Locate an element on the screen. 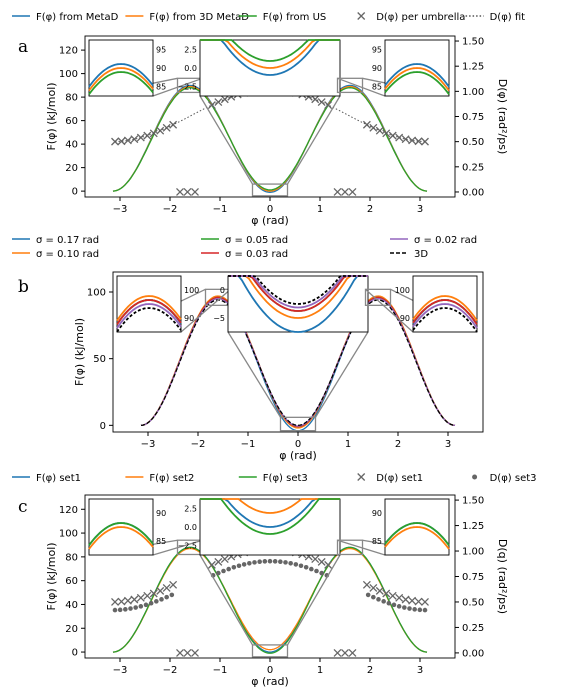 The height and width of the screenshot is (697, 567). inset-center-a: −2.5 0.0 2.5 is located at coordinates (259, 118).